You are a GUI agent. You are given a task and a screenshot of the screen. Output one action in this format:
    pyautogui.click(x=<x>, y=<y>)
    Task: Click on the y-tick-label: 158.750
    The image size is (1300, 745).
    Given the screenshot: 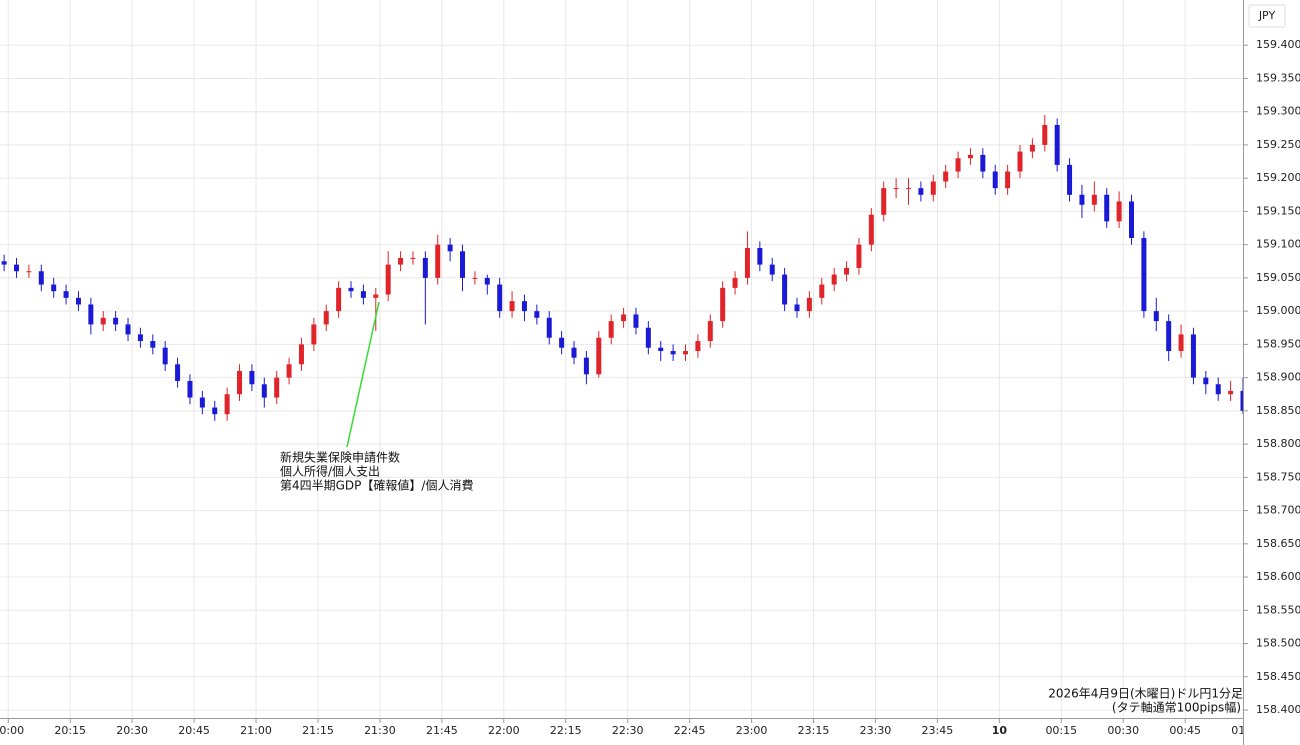 What is the action you would take?
    pyautogui.click(x=1278, y=476)
    